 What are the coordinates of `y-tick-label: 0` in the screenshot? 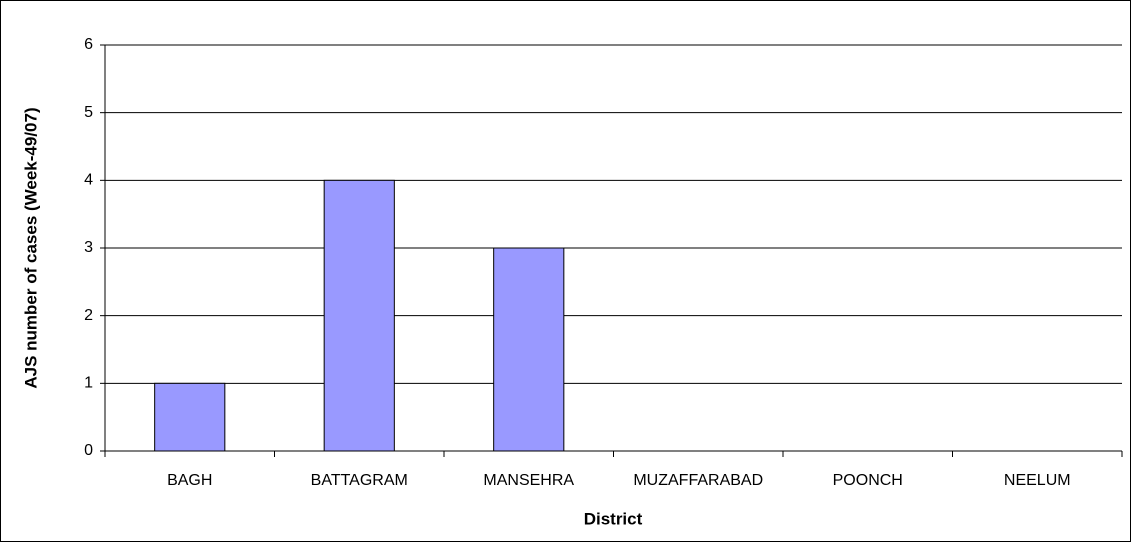 It's located at (88, 450).